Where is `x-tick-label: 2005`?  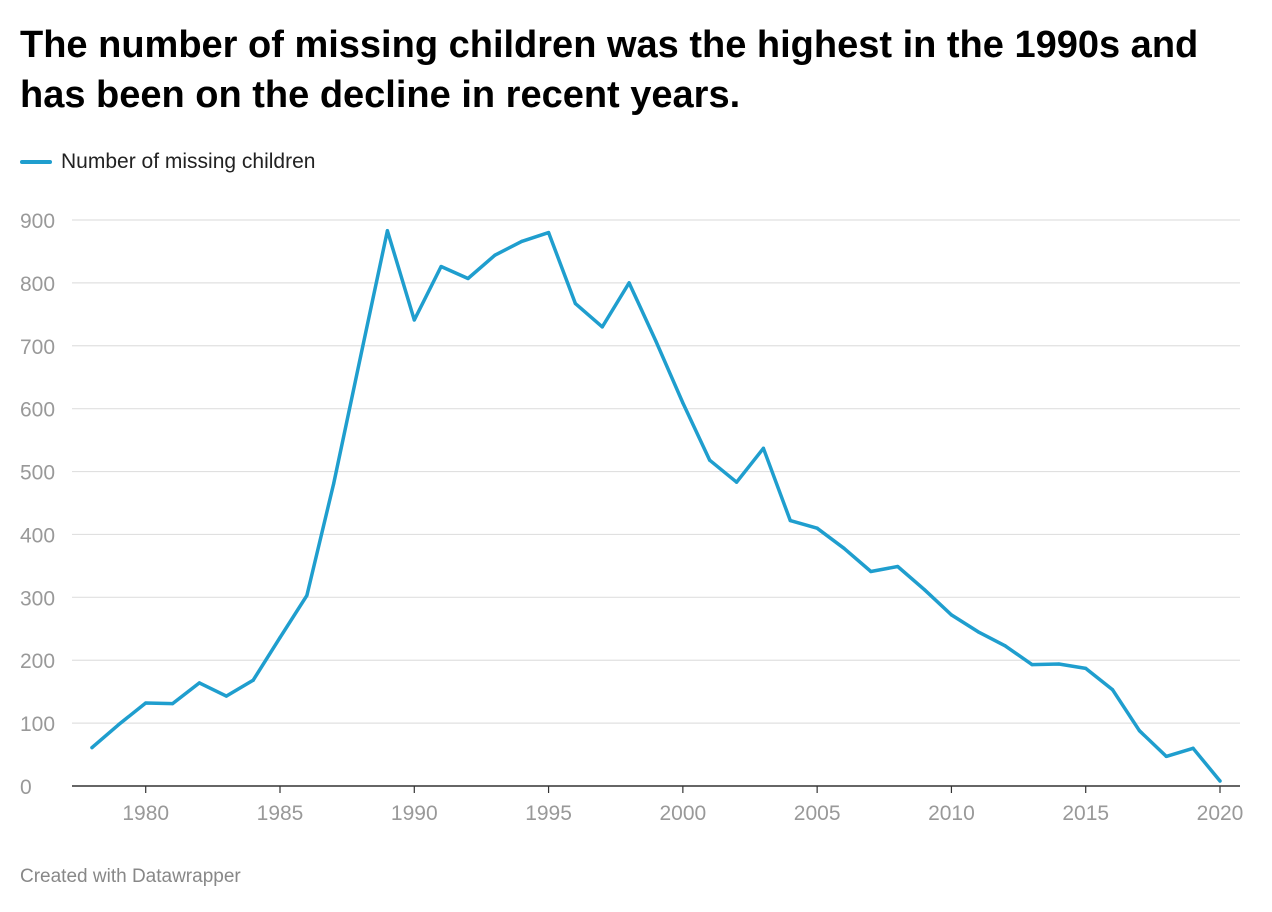 x-tick-label: 2005 is located at coordinates (817, 813).